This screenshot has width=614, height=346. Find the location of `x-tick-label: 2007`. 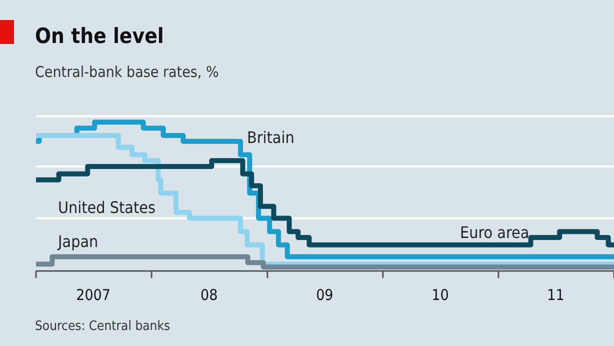

x-tick-label: 2007 is located at coordinates (93, 295).